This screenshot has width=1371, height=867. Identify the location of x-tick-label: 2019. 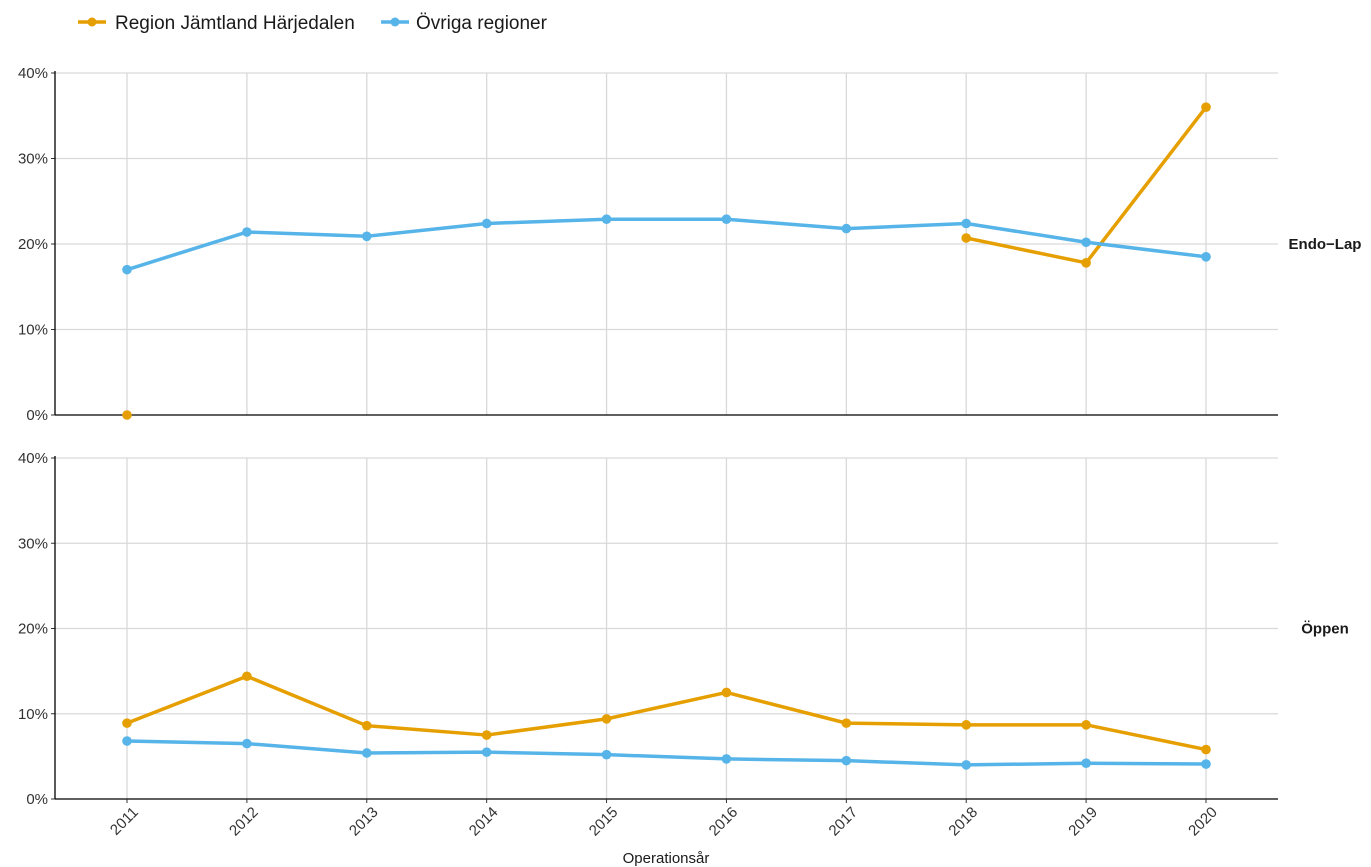
(1083, 822).